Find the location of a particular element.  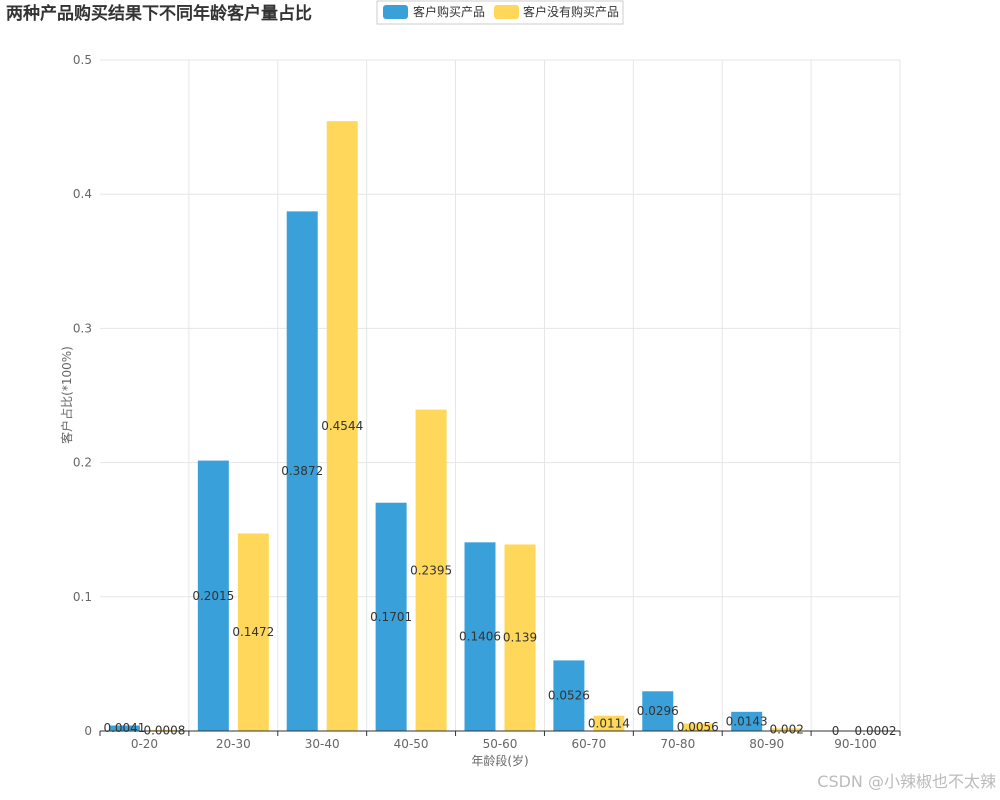

data-label-1-5: 0.0114 is located at coordinates (609, 723).